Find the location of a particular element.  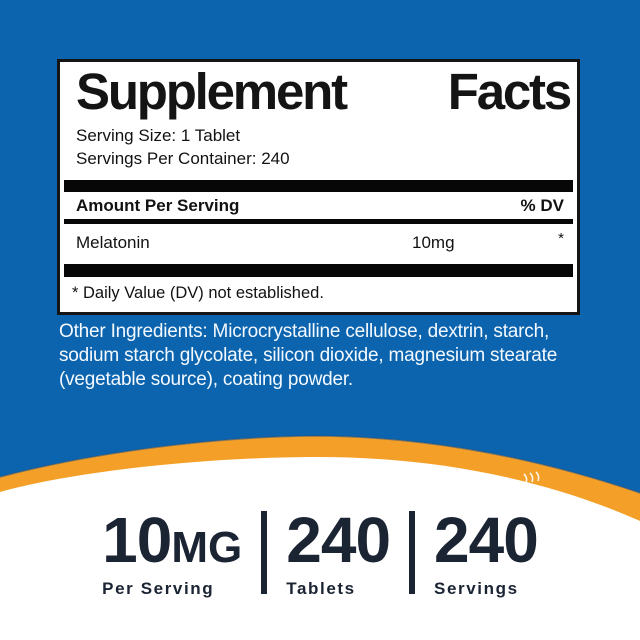

percent-dv-header: % DV is located at coordinates (542, 205).